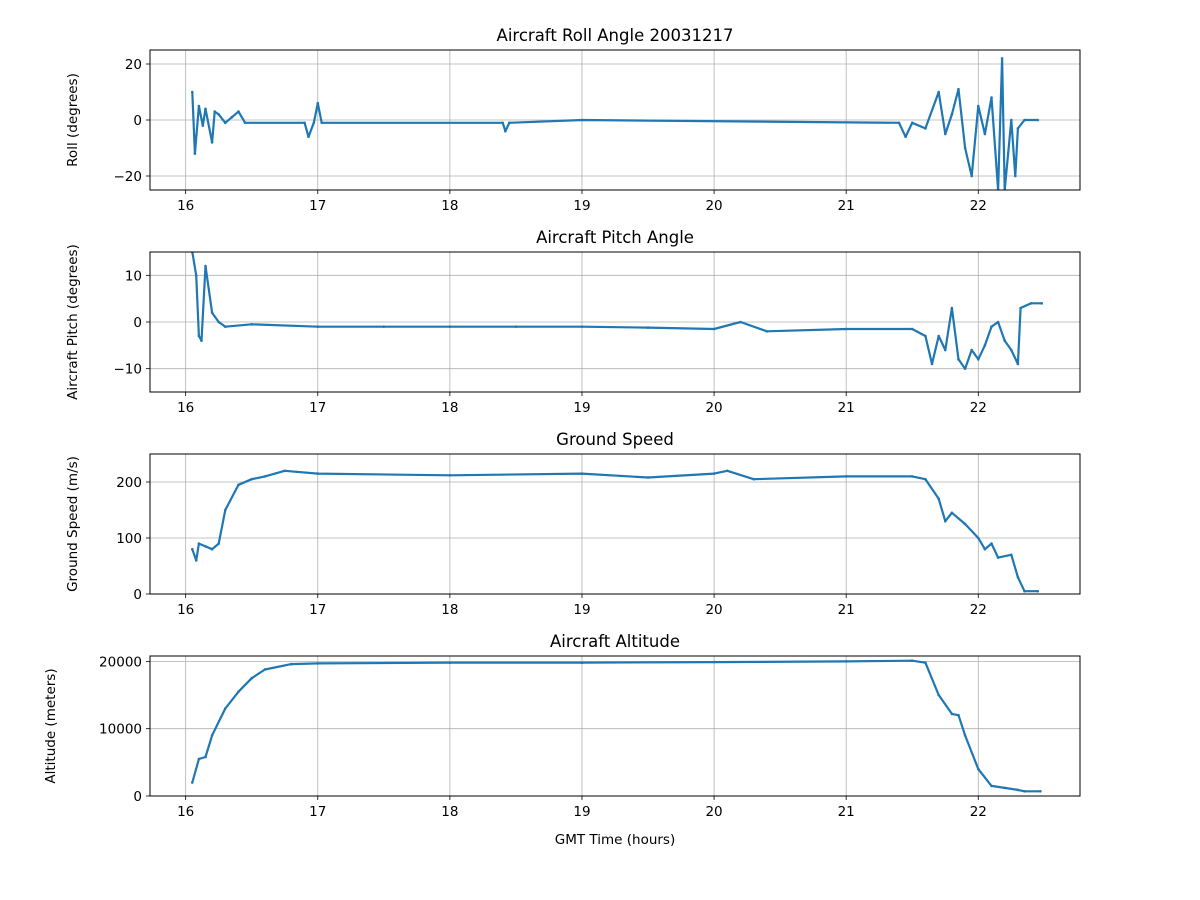 Image resolution: width=1200 pixels, height=900 pixels. Describe the element at coordinates (614, 123) in the screenshot. I see `series-line-roll` at that location.